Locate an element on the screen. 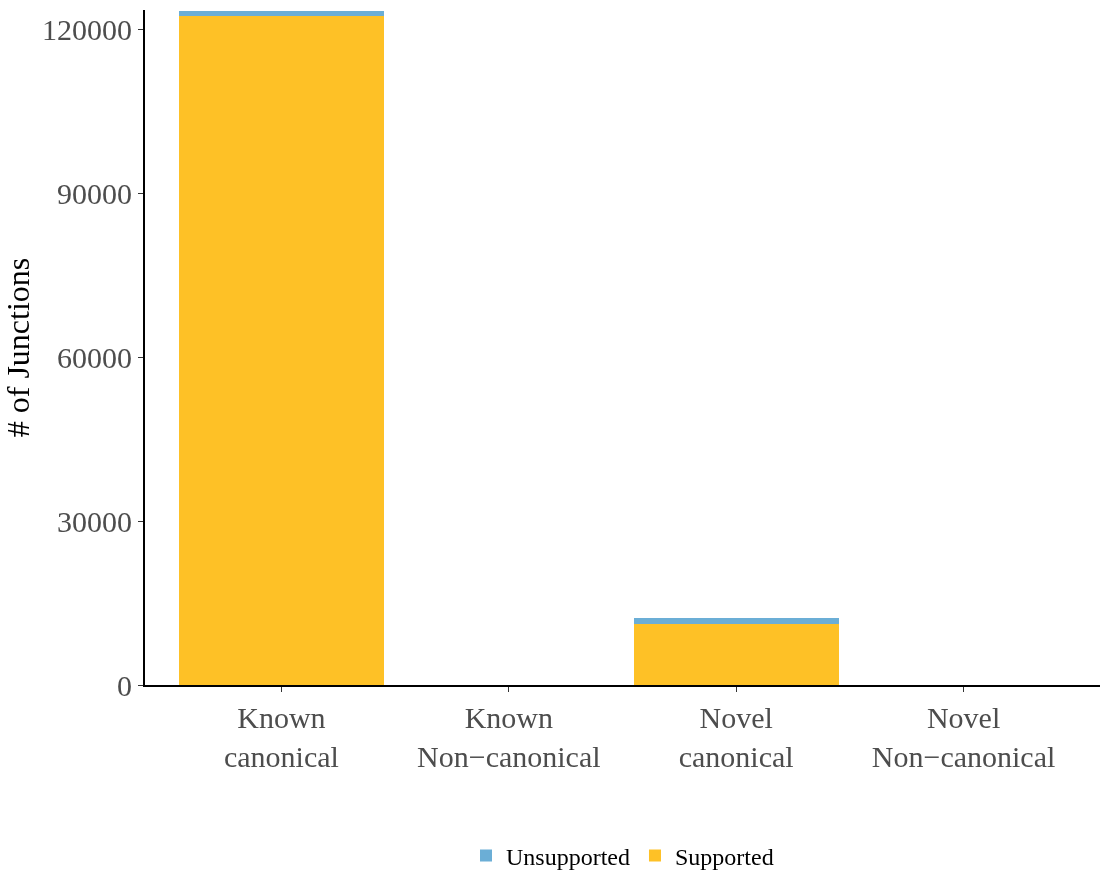 The height and width of the screenshot is (883, 1105). x-tick-label: Known canonical is located at coordinates (281, 737).